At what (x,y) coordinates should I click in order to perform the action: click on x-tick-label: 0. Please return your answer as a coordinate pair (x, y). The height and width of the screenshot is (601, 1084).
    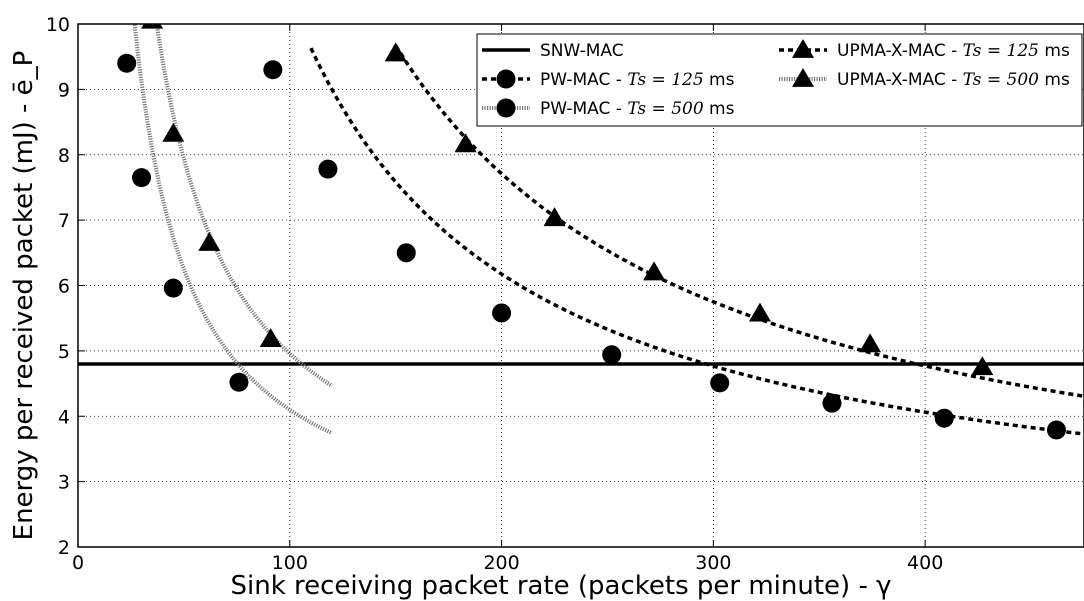
    Looking at the image, I should click on (78, 563).